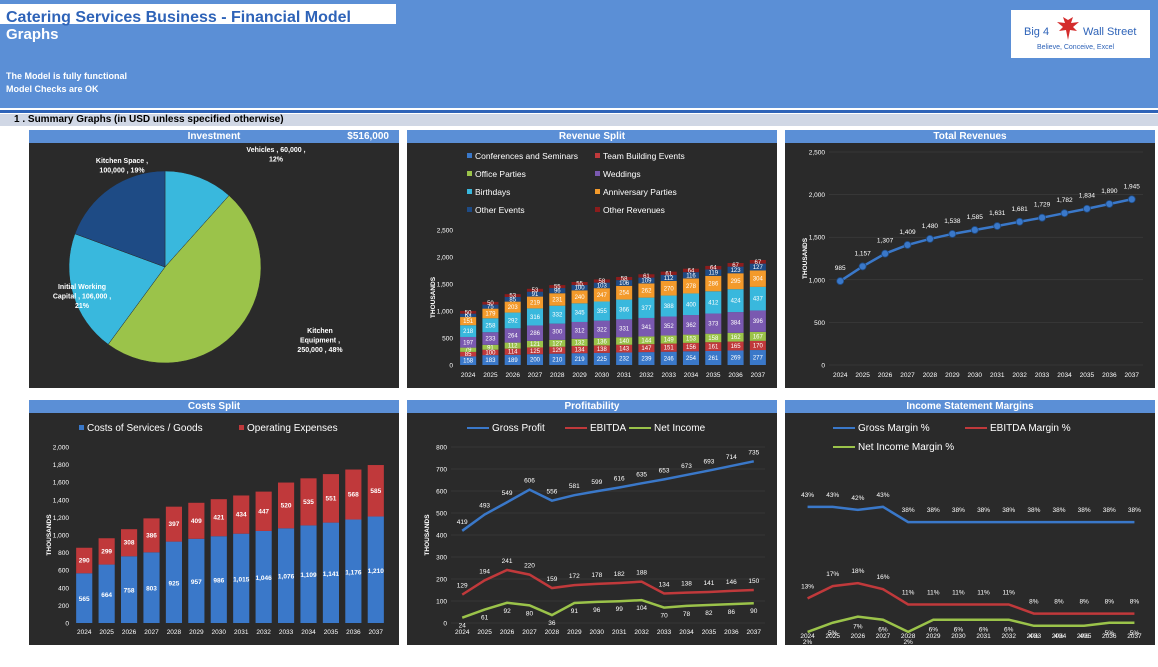 This screenshot has width=1158, height=667. I want to click on bar-data-label: 925, so click(173, 583).